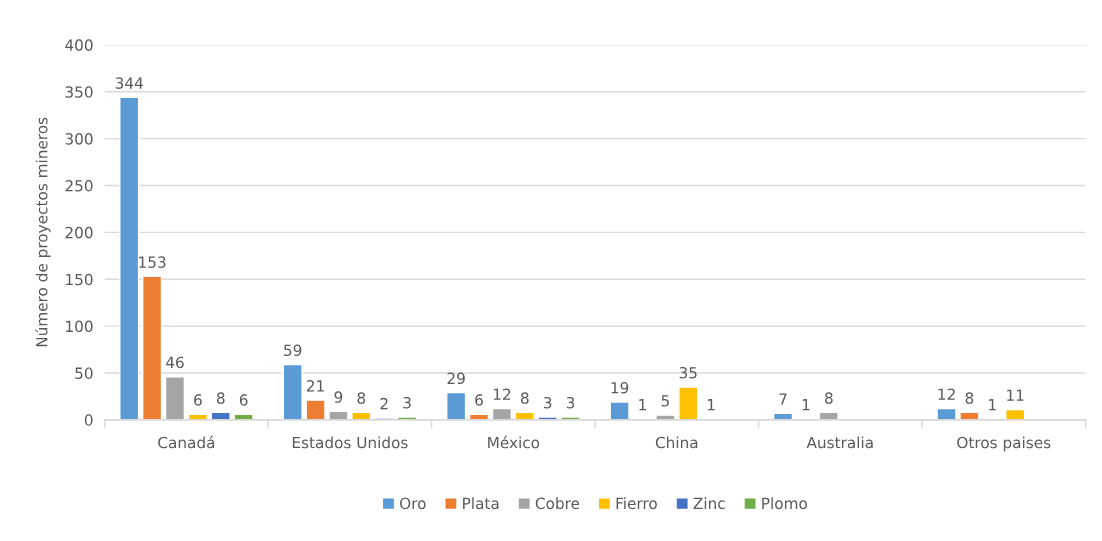  Describe the element at coordinates (84, 373) in the screenshot. I see `y-tick-label: 50` at that location.